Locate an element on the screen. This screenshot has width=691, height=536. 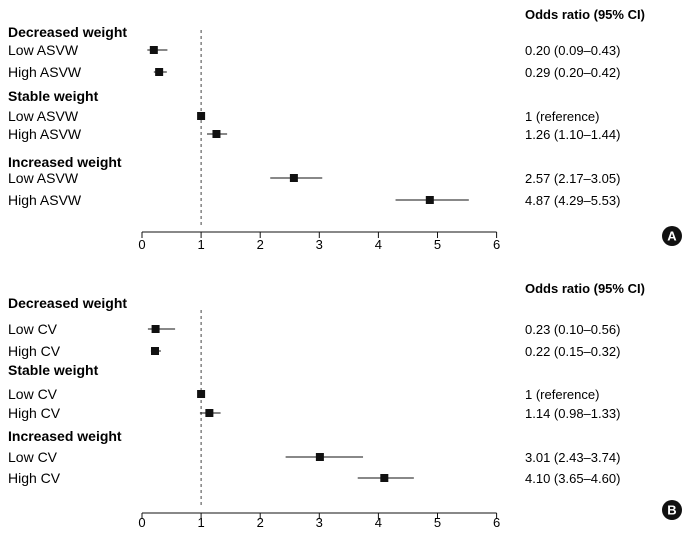
or-value: 0.23 (0.10–0.56) is located at coordinates (572, 329).